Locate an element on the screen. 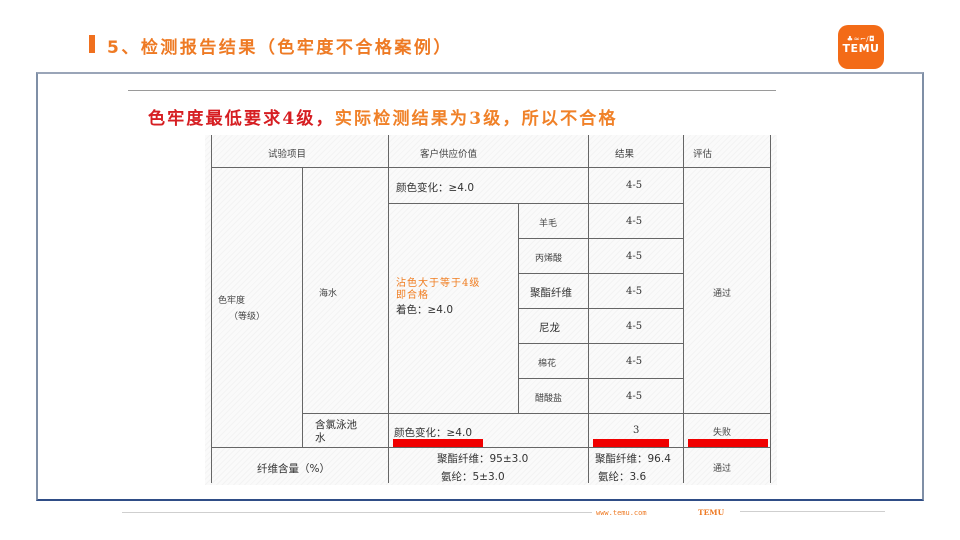  seawater-evaluation: 通过 is located at coordinates (722, 294).